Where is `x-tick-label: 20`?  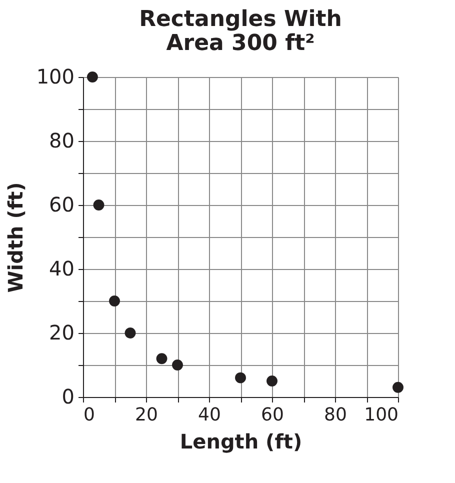 x-tick-label: 20 is located at coordinates (146, 415).